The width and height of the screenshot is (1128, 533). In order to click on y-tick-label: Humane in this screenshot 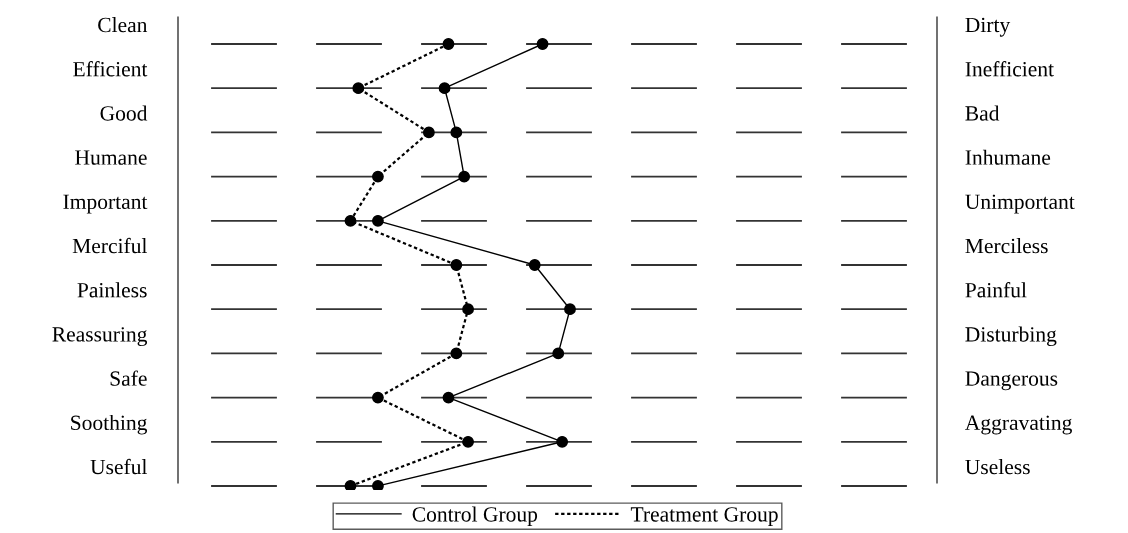, I will do `click(111, 157)`.